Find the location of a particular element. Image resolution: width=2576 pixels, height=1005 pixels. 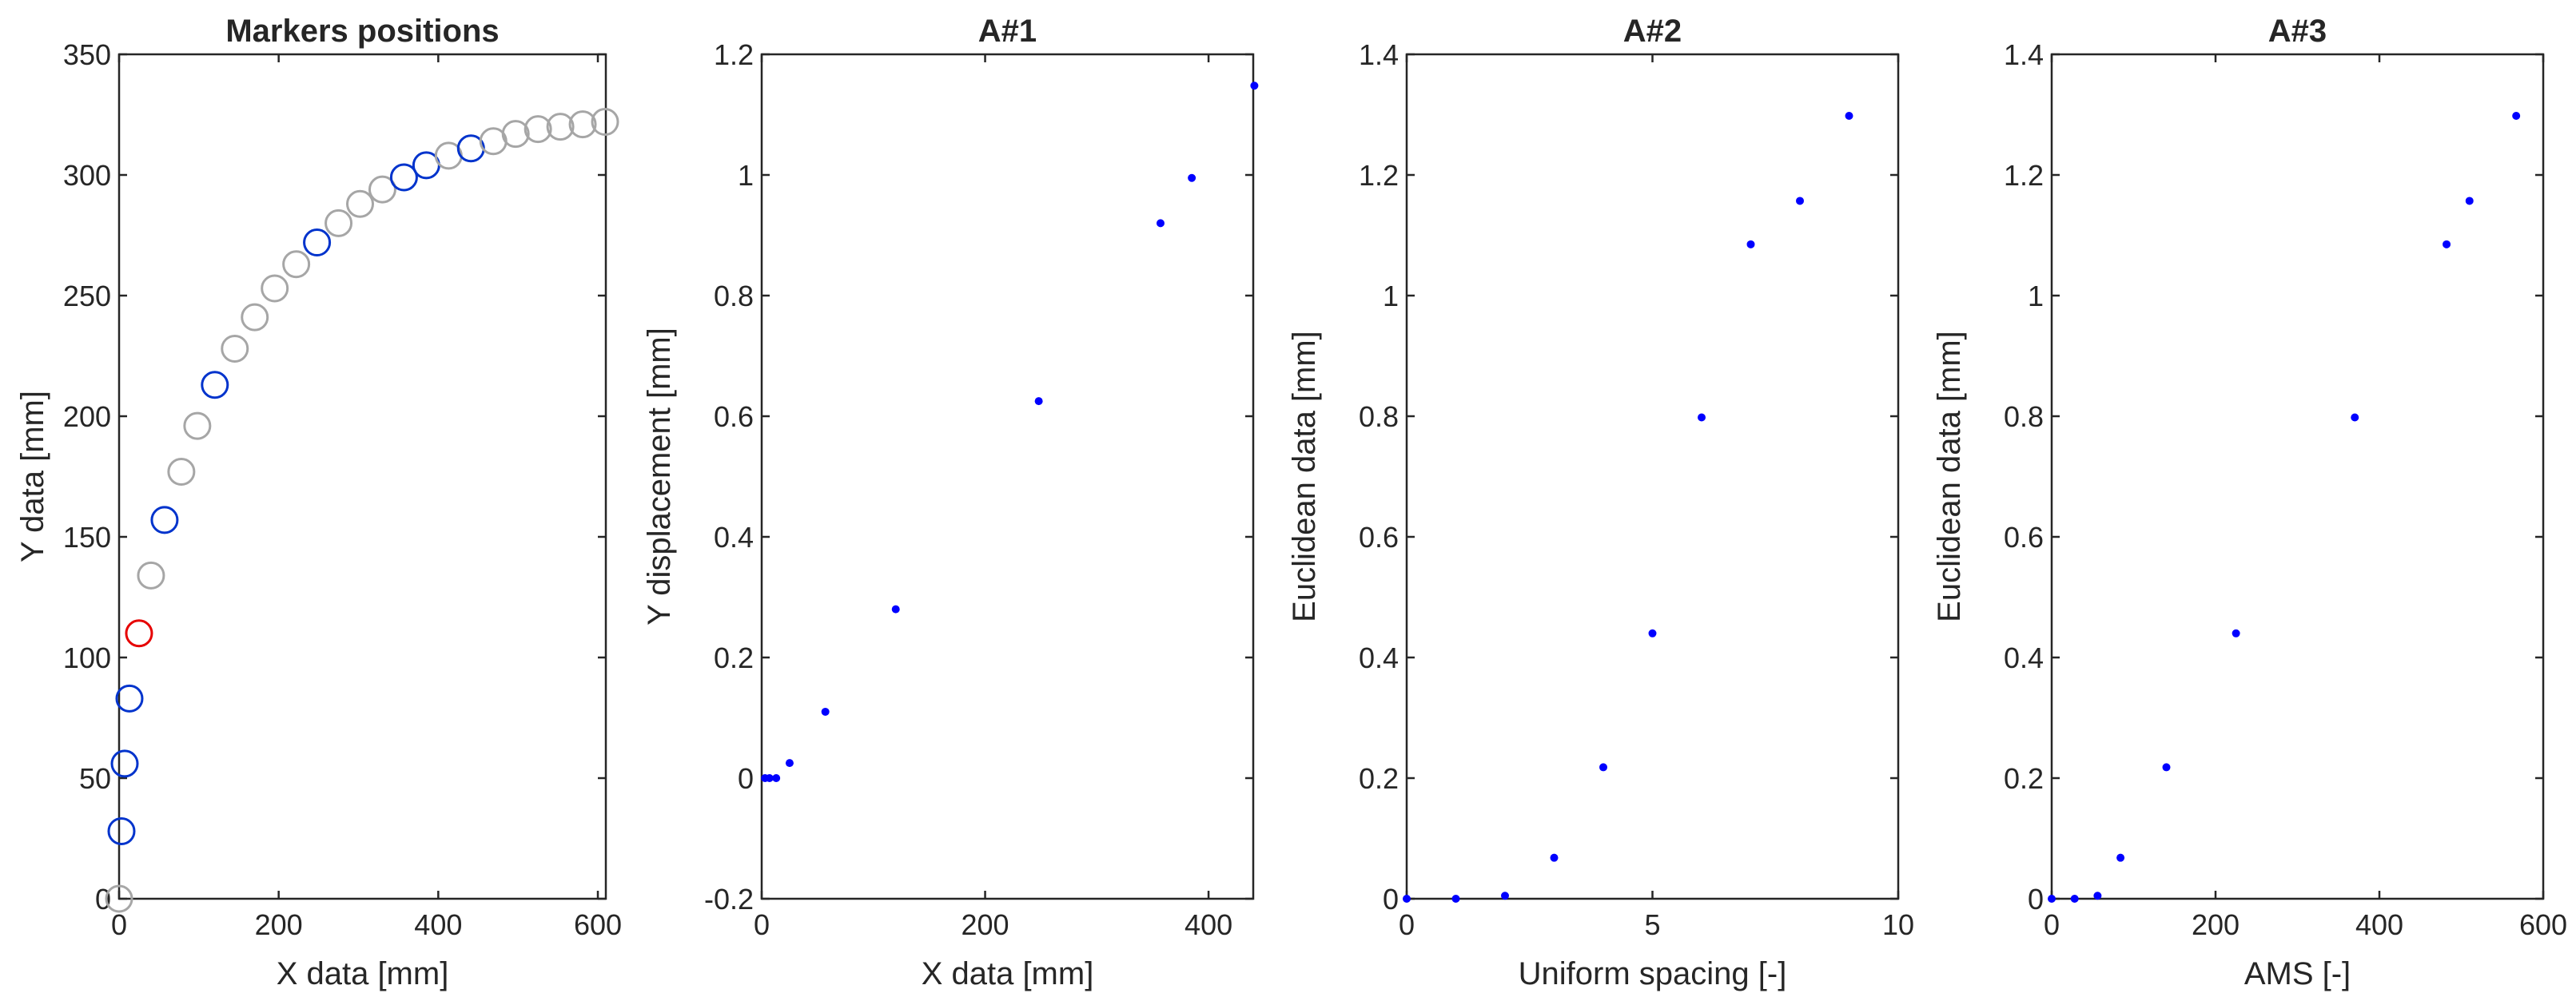

x-axis-label-4: AMS [-] is located at coordinates (2297, 973).